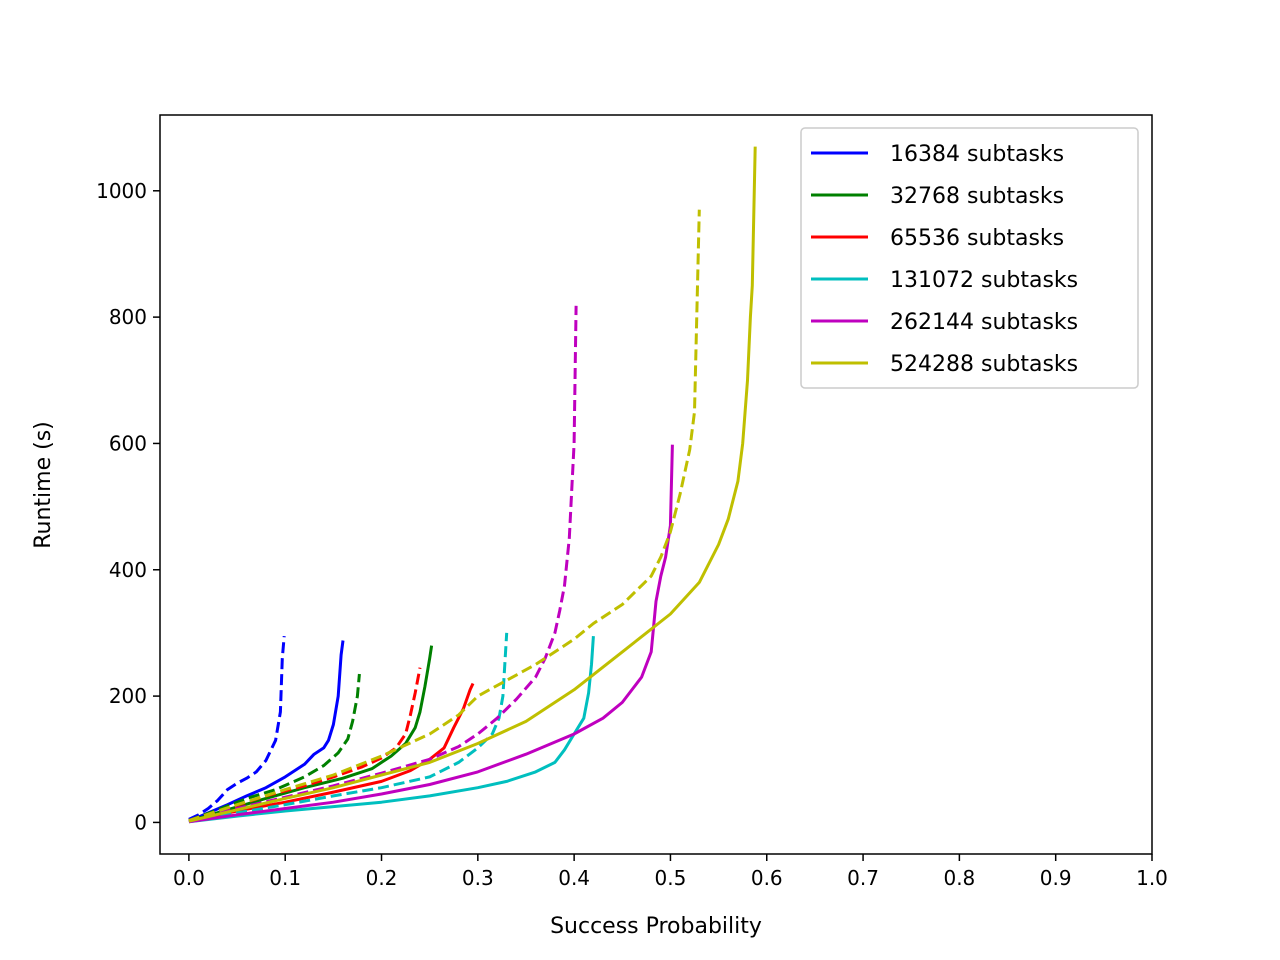 This screenshot has width=1280, height=960. What do you see at coordinates (140, 822) in the screenshot?
I see `y-tick-label: 0` at bounding box center [140, 822].